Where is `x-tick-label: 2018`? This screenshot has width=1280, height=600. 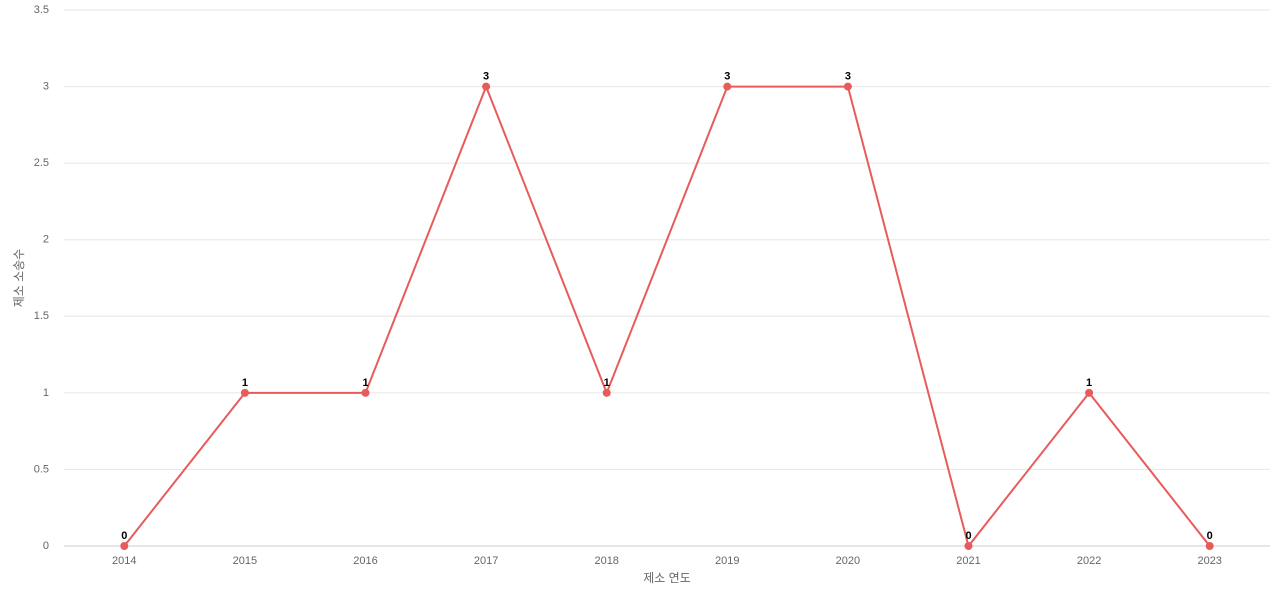 x-tick-label: 2018 is located at coordinates (606, 561).